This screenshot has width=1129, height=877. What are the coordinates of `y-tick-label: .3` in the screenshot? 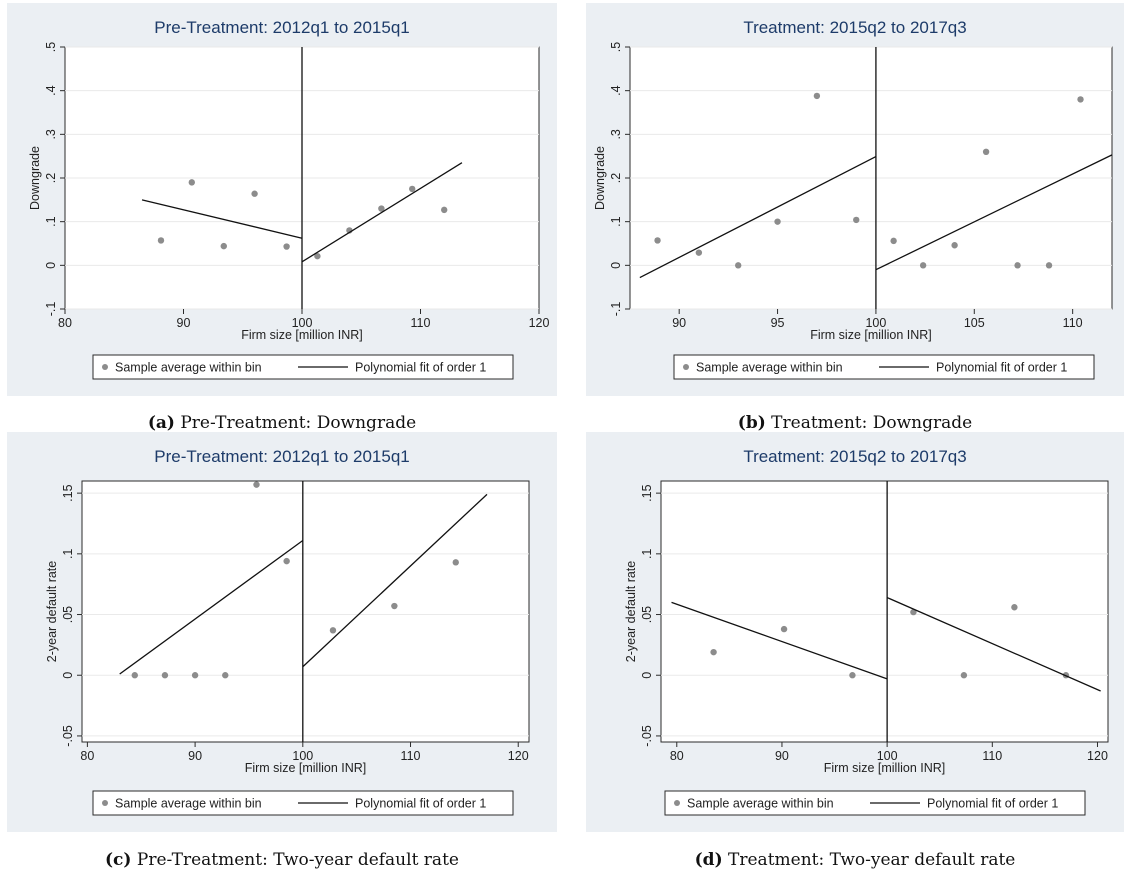 It's located at (616, 134).